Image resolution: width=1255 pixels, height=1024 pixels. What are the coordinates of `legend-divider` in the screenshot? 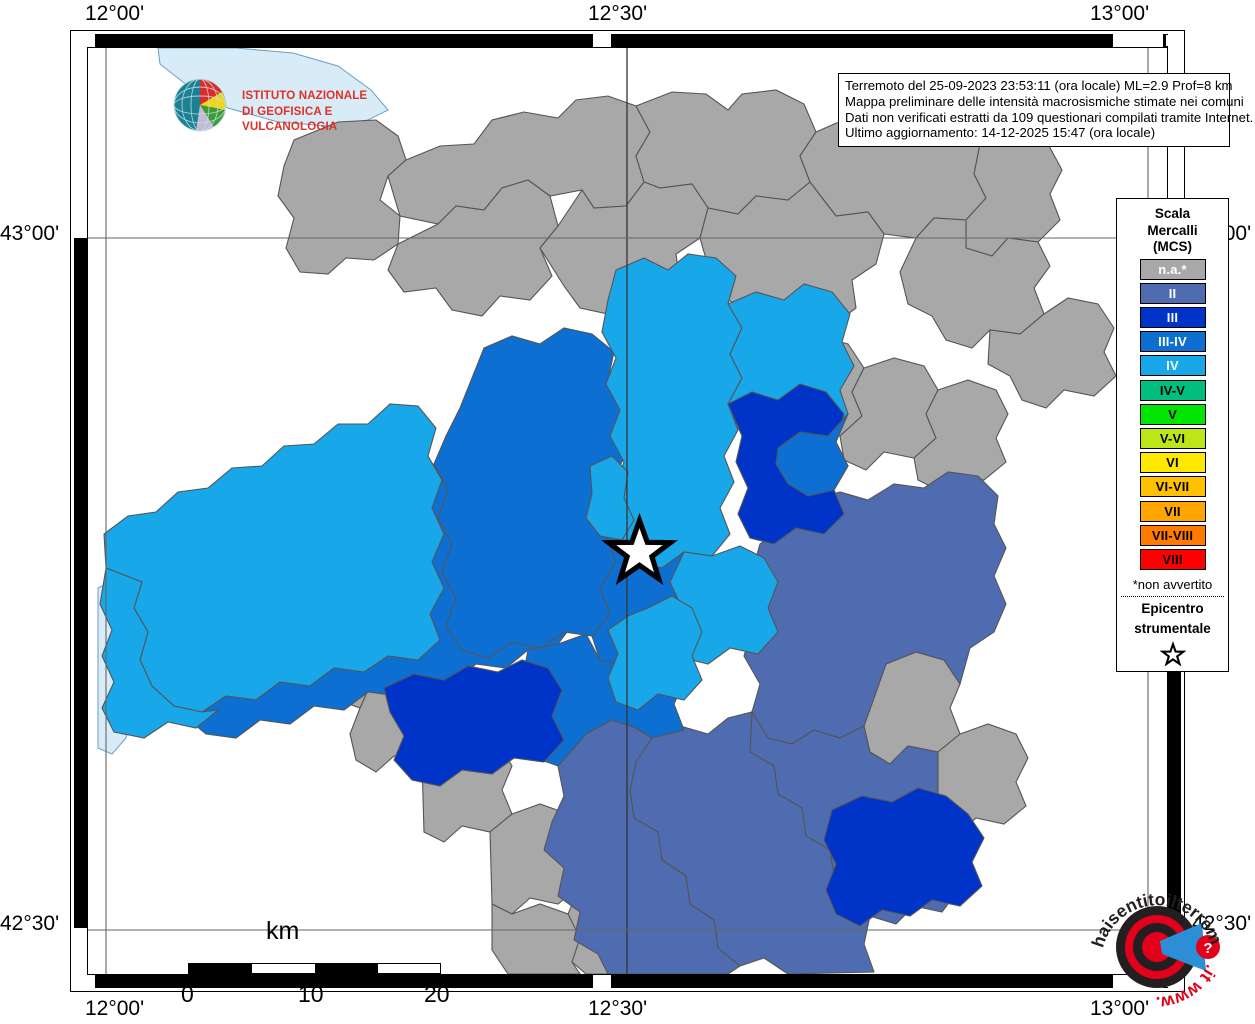 It's located at (1172, 596).